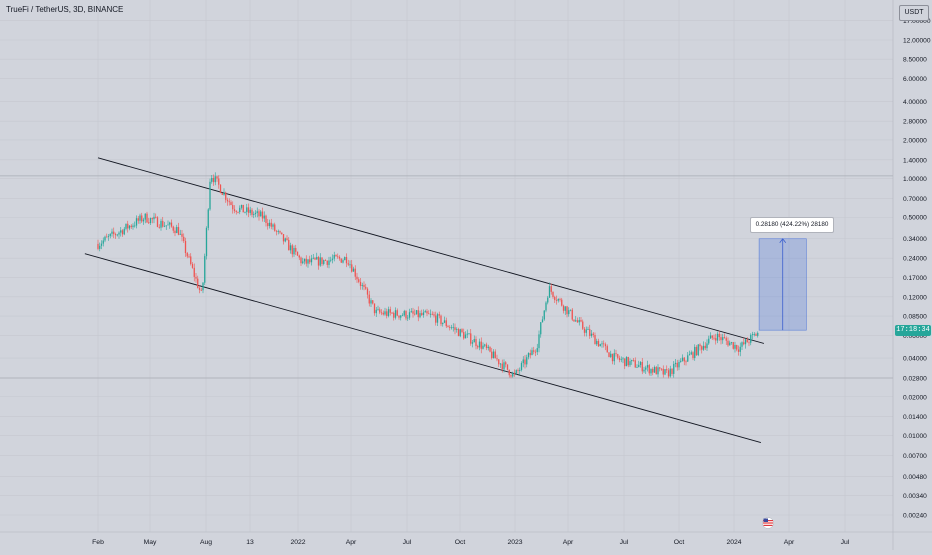  Describe the element at coordinates (917, 21) in the screenshot. I see `y-tick-label: 17.00000` at that location.